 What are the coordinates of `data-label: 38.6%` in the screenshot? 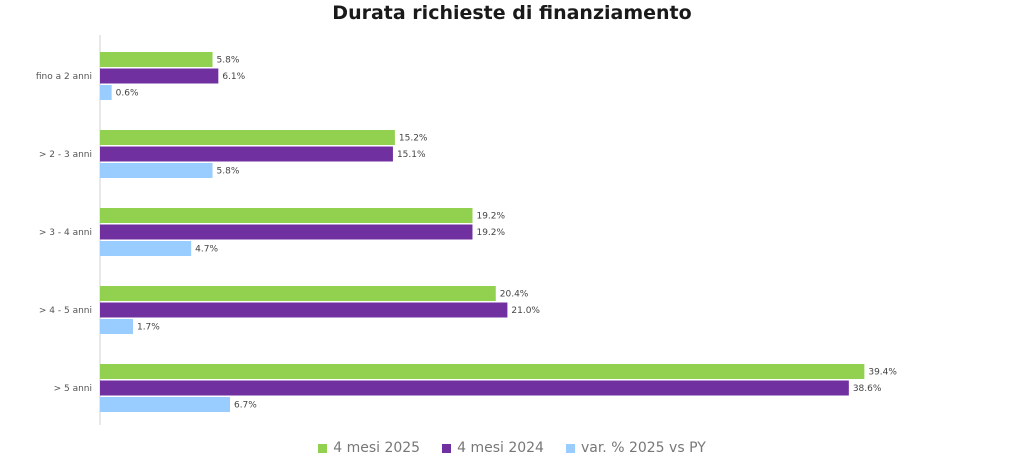 It's located at (867, 389).